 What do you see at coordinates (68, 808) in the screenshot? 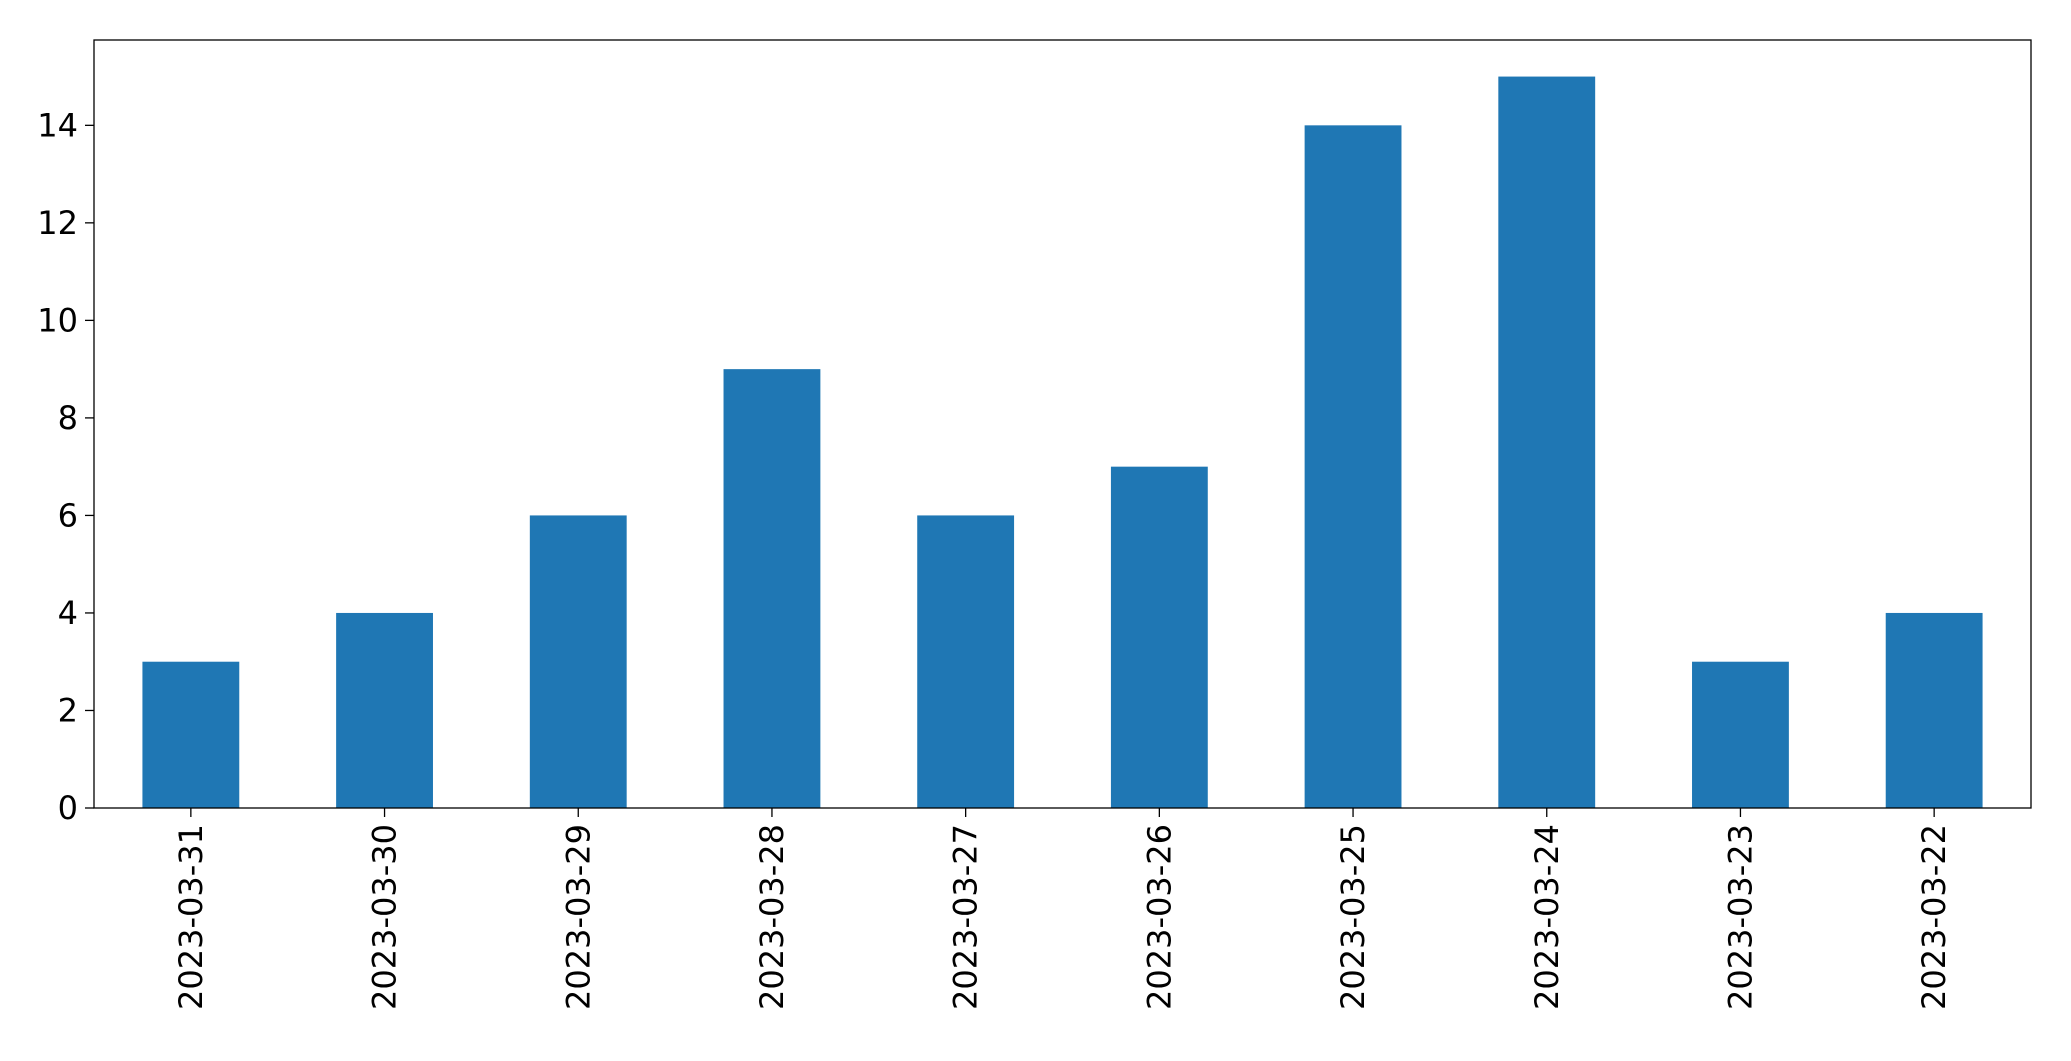
I see `y-tick-label: 0` at bounding box center [68, 808].